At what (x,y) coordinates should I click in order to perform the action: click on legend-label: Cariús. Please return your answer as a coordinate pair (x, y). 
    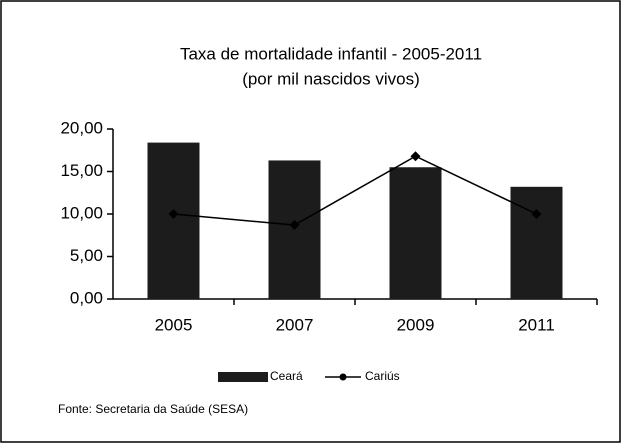
    Looking at the image, I should click on (382, 376).